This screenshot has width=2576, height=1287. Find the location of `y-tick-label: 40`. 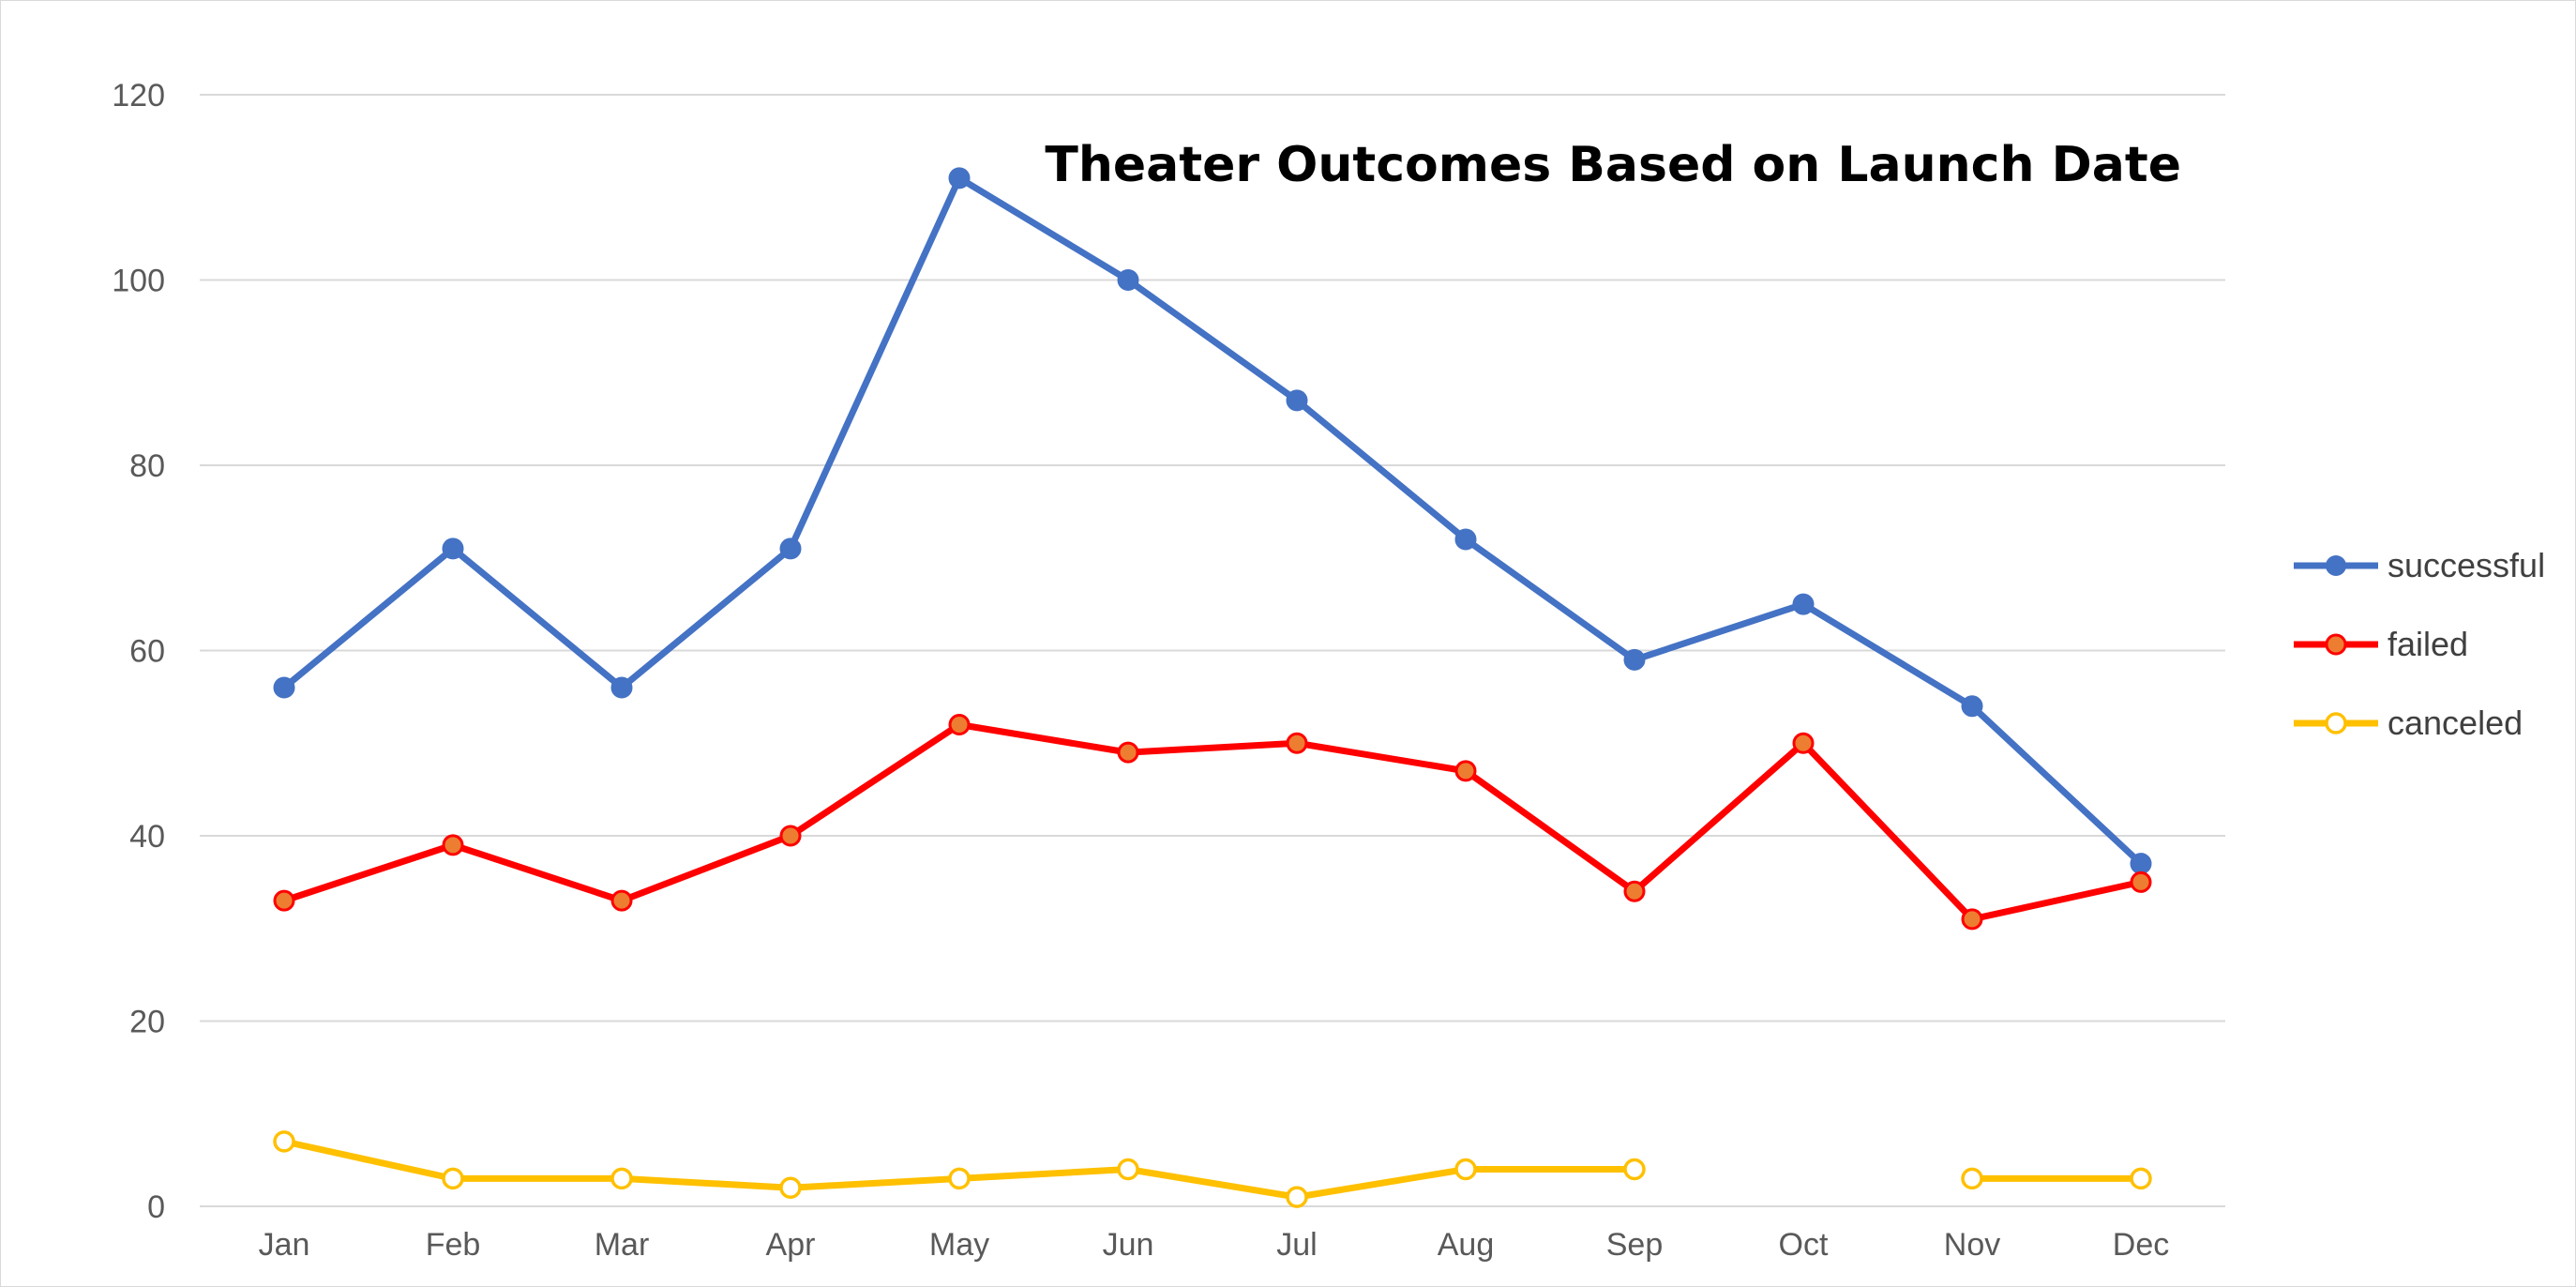

y-tick-label: 40 is located at coordinates (147, 837).